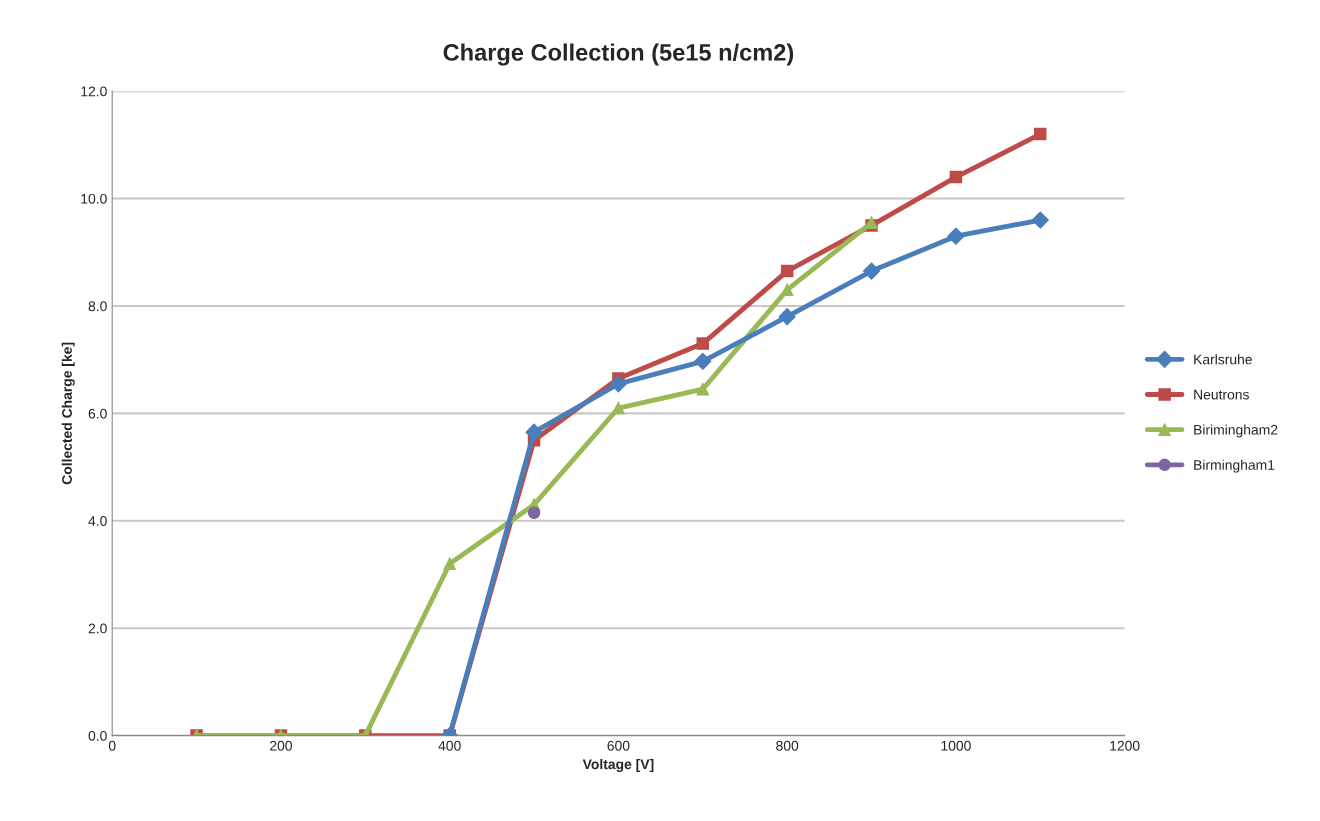 This screenshot has height=821, width=1320. What do you see at coordinates (97, 306) in the screenshot?
I see `y-tick-label: 8.0` at bounding box center [97, 306].